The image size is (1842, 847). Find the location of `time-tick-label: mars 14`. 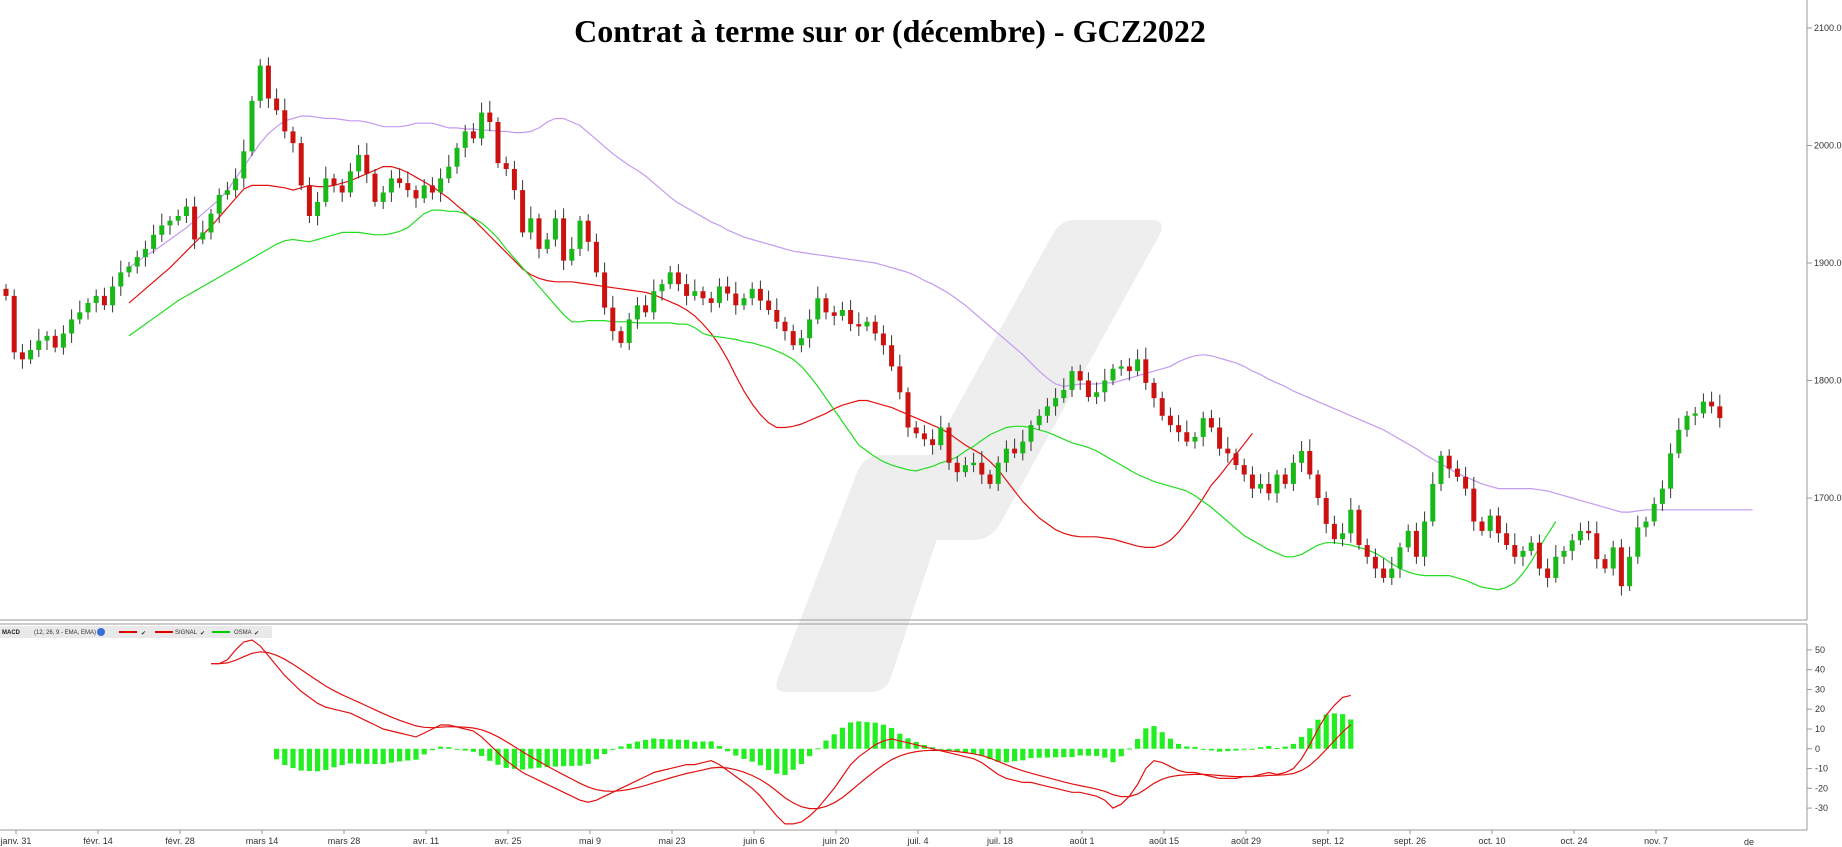

time-tick-label: mars 14 is located at coordinates (262, 841).